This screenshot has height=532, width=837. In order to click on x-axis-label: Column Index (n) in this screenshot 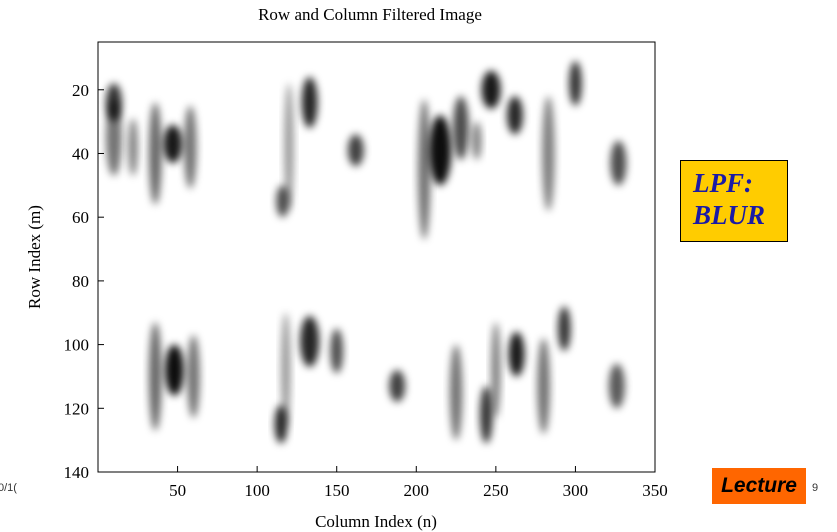, I will do `click(376, 521)`.